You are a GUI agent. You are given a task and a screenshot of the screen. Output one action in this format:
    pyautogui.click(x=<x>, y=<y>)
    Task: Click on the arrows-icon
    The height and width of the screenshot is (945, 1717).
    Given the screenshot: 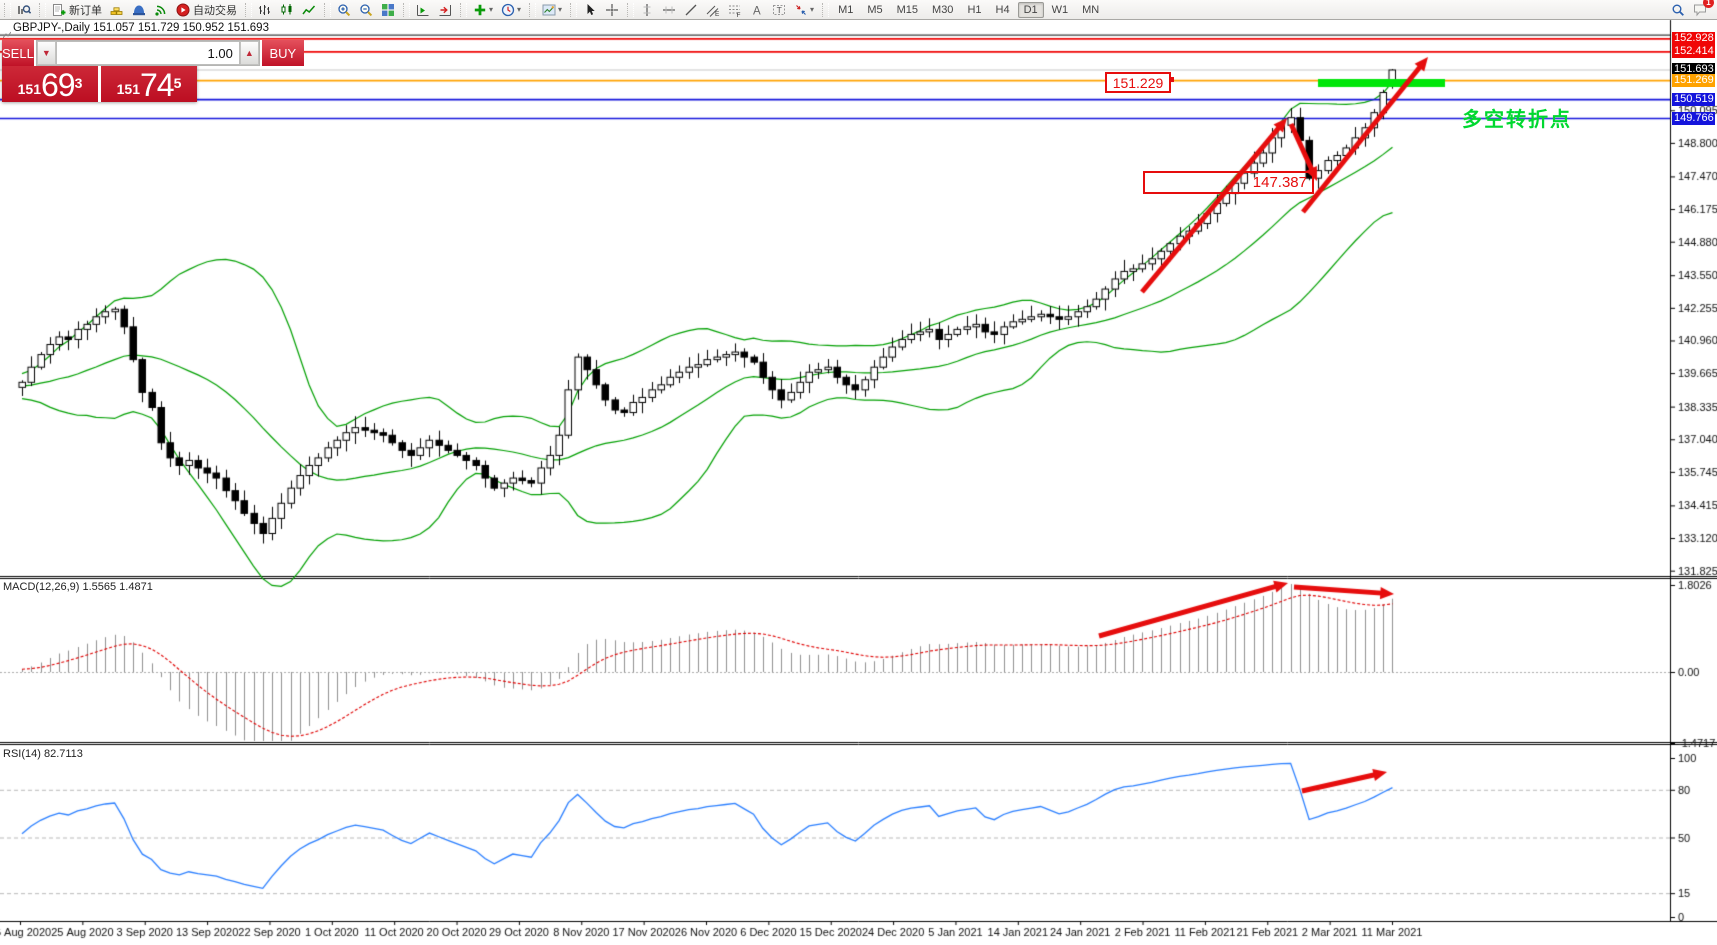 What is the action you would take?
    pyautogui.click(x=801, y=9)
    